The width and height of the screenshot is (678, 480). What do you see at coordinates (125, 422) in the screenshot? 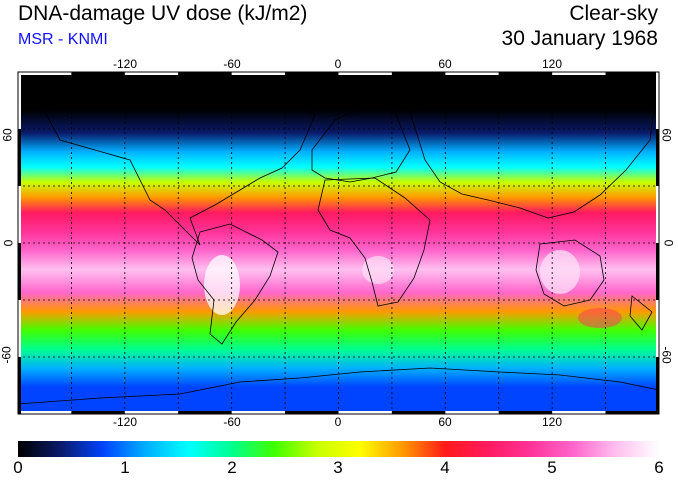
I see `lon-label-bottom: -120` at bounding box center [125, 422].